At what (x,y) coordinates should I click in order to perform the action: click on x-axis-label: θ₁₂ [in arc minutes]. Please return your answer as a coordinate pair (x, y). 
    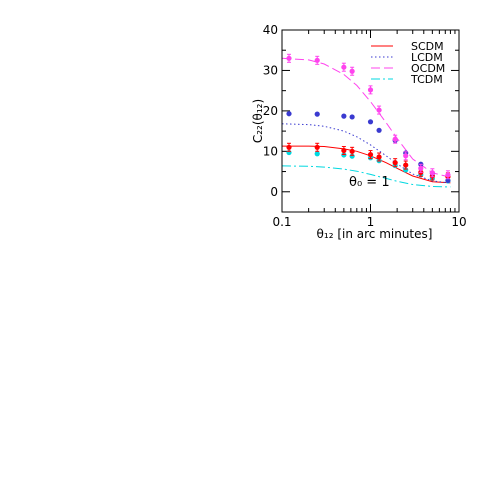
    Looking at the image, I should click on (375, 234).